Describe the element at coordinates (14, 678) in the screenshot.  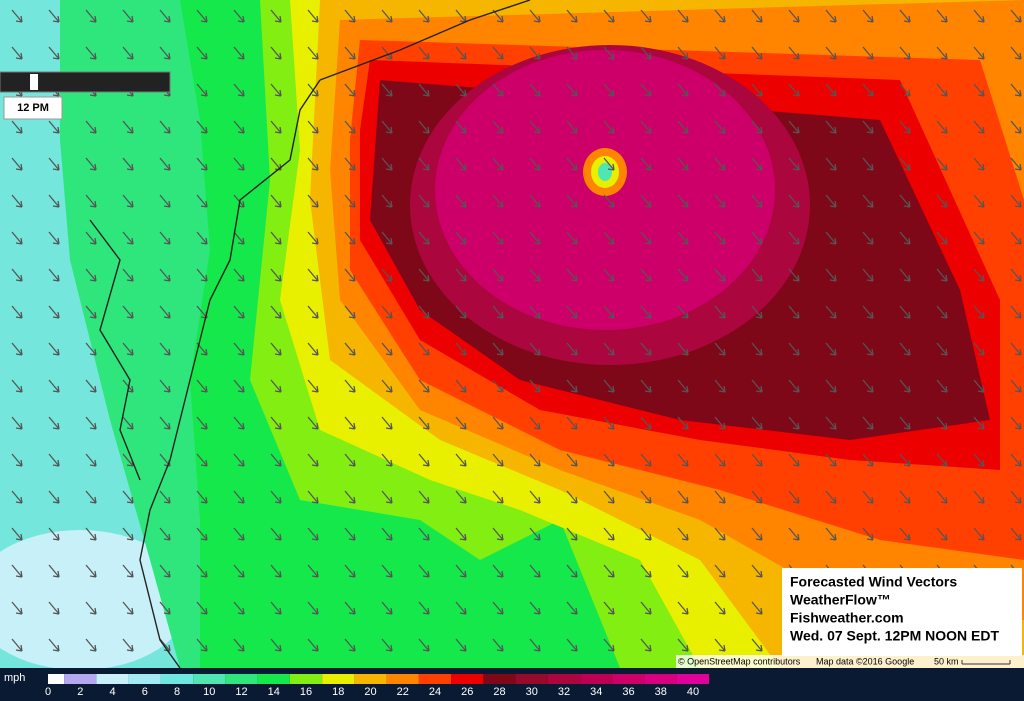
I see `legend-unit: mph` at that location.